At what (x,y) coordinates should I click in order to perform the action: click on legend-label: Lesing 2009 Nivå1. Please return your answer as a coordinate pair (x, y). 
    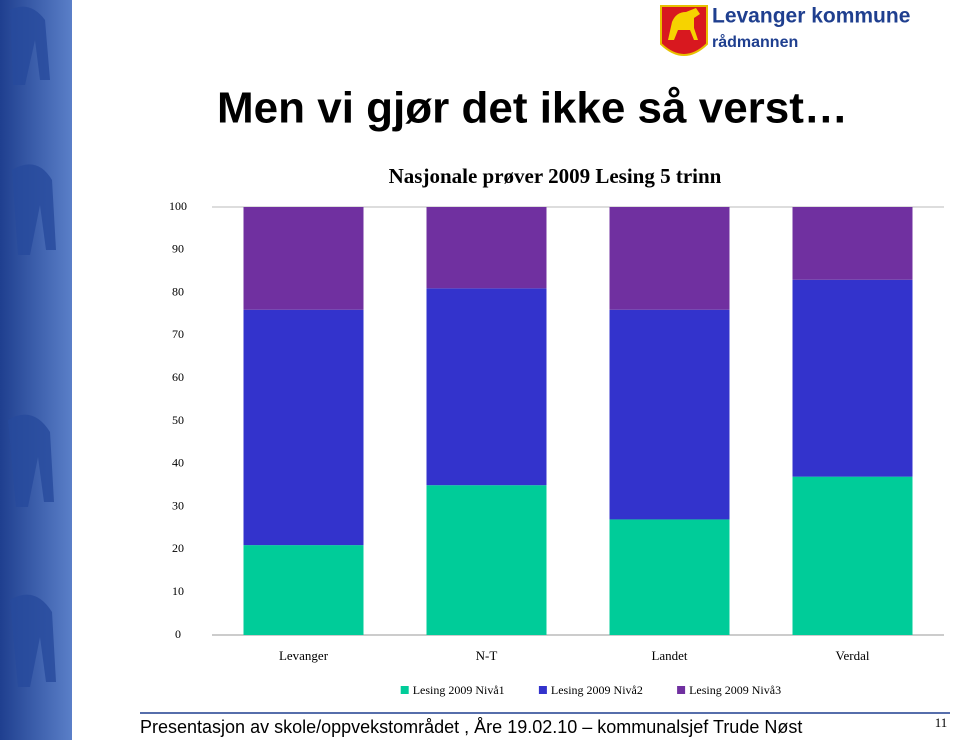
    Looking at the image, I should click on (459, 690).